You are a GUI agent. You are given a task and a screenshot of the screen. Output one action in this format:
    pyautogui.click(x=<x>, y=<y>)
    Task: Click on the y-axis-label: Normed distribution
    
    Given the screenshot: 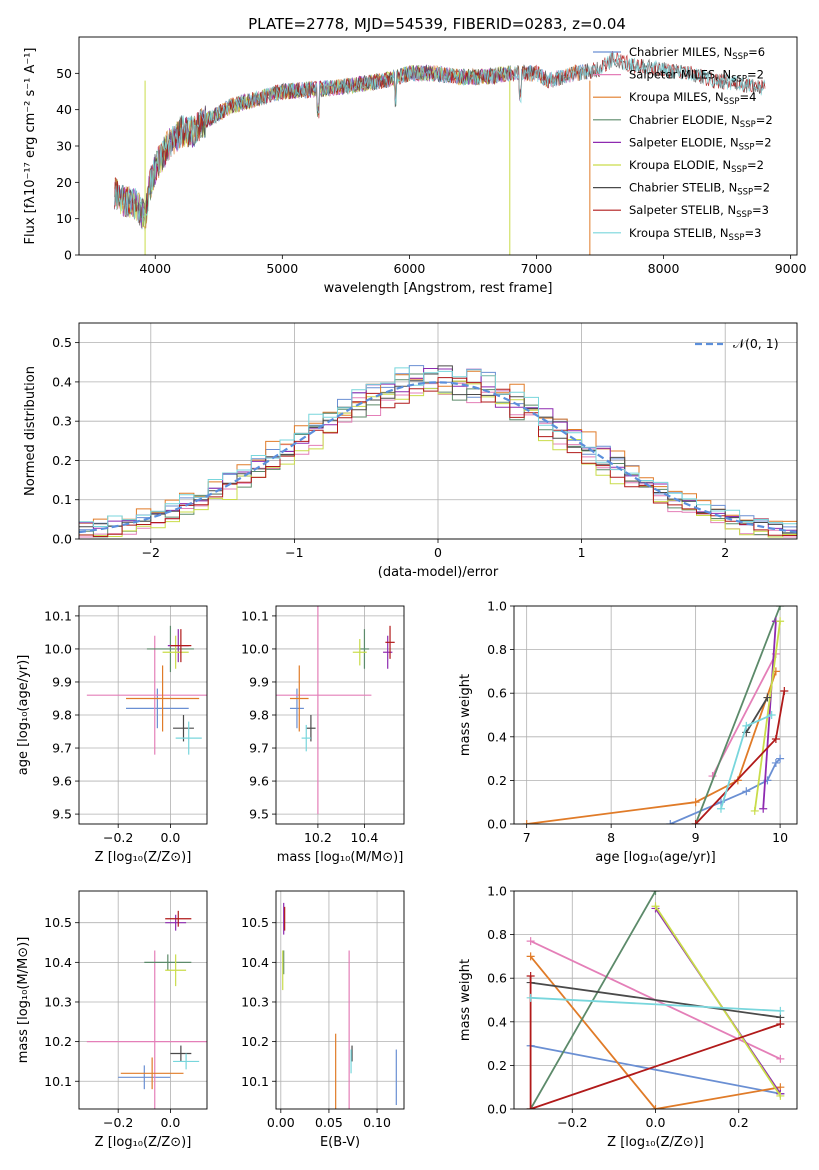 What is the action you would take?
    pyautogui.click(x=30, y=431)
    